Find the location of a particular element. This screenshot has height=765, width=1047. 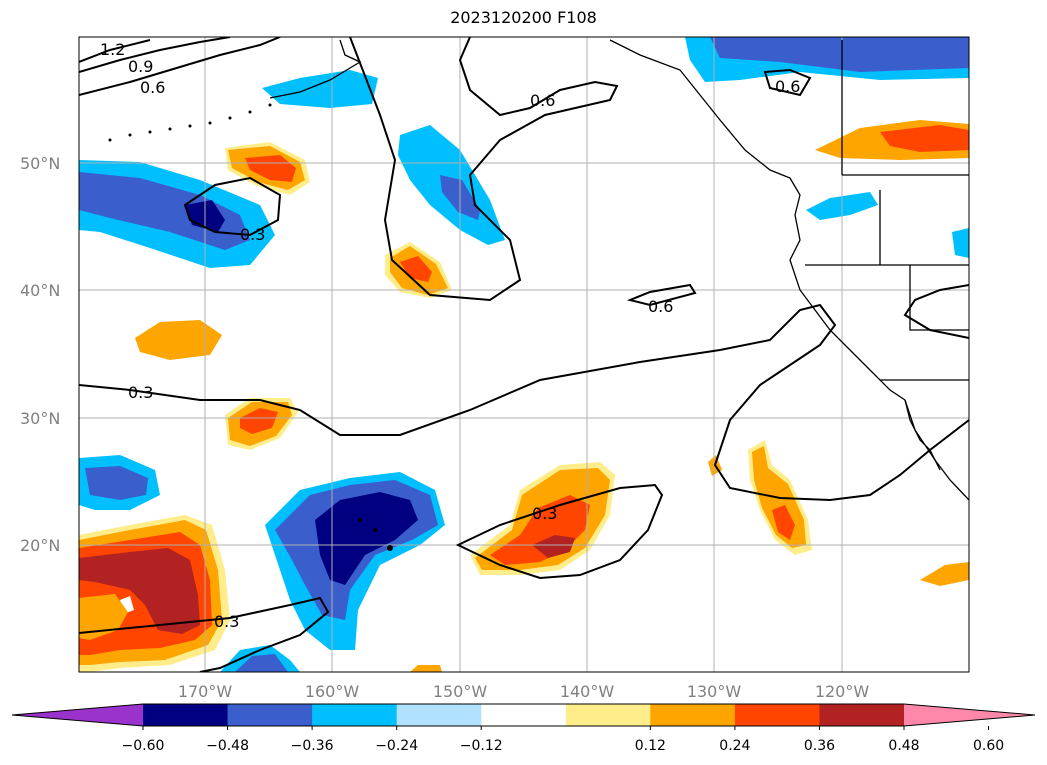

lon-label: 160°W is located at coordinates (332, 691).